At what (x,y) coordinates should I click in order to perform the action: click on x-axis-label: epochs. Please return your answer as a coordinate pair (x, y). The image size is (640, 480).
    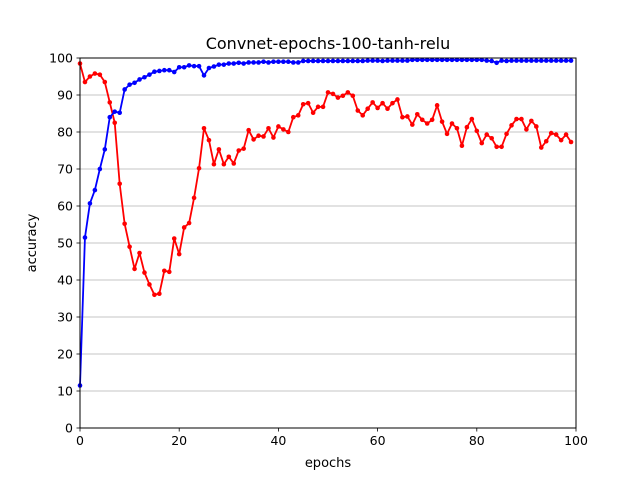
    Looking at the image, I should click on (328, 463).